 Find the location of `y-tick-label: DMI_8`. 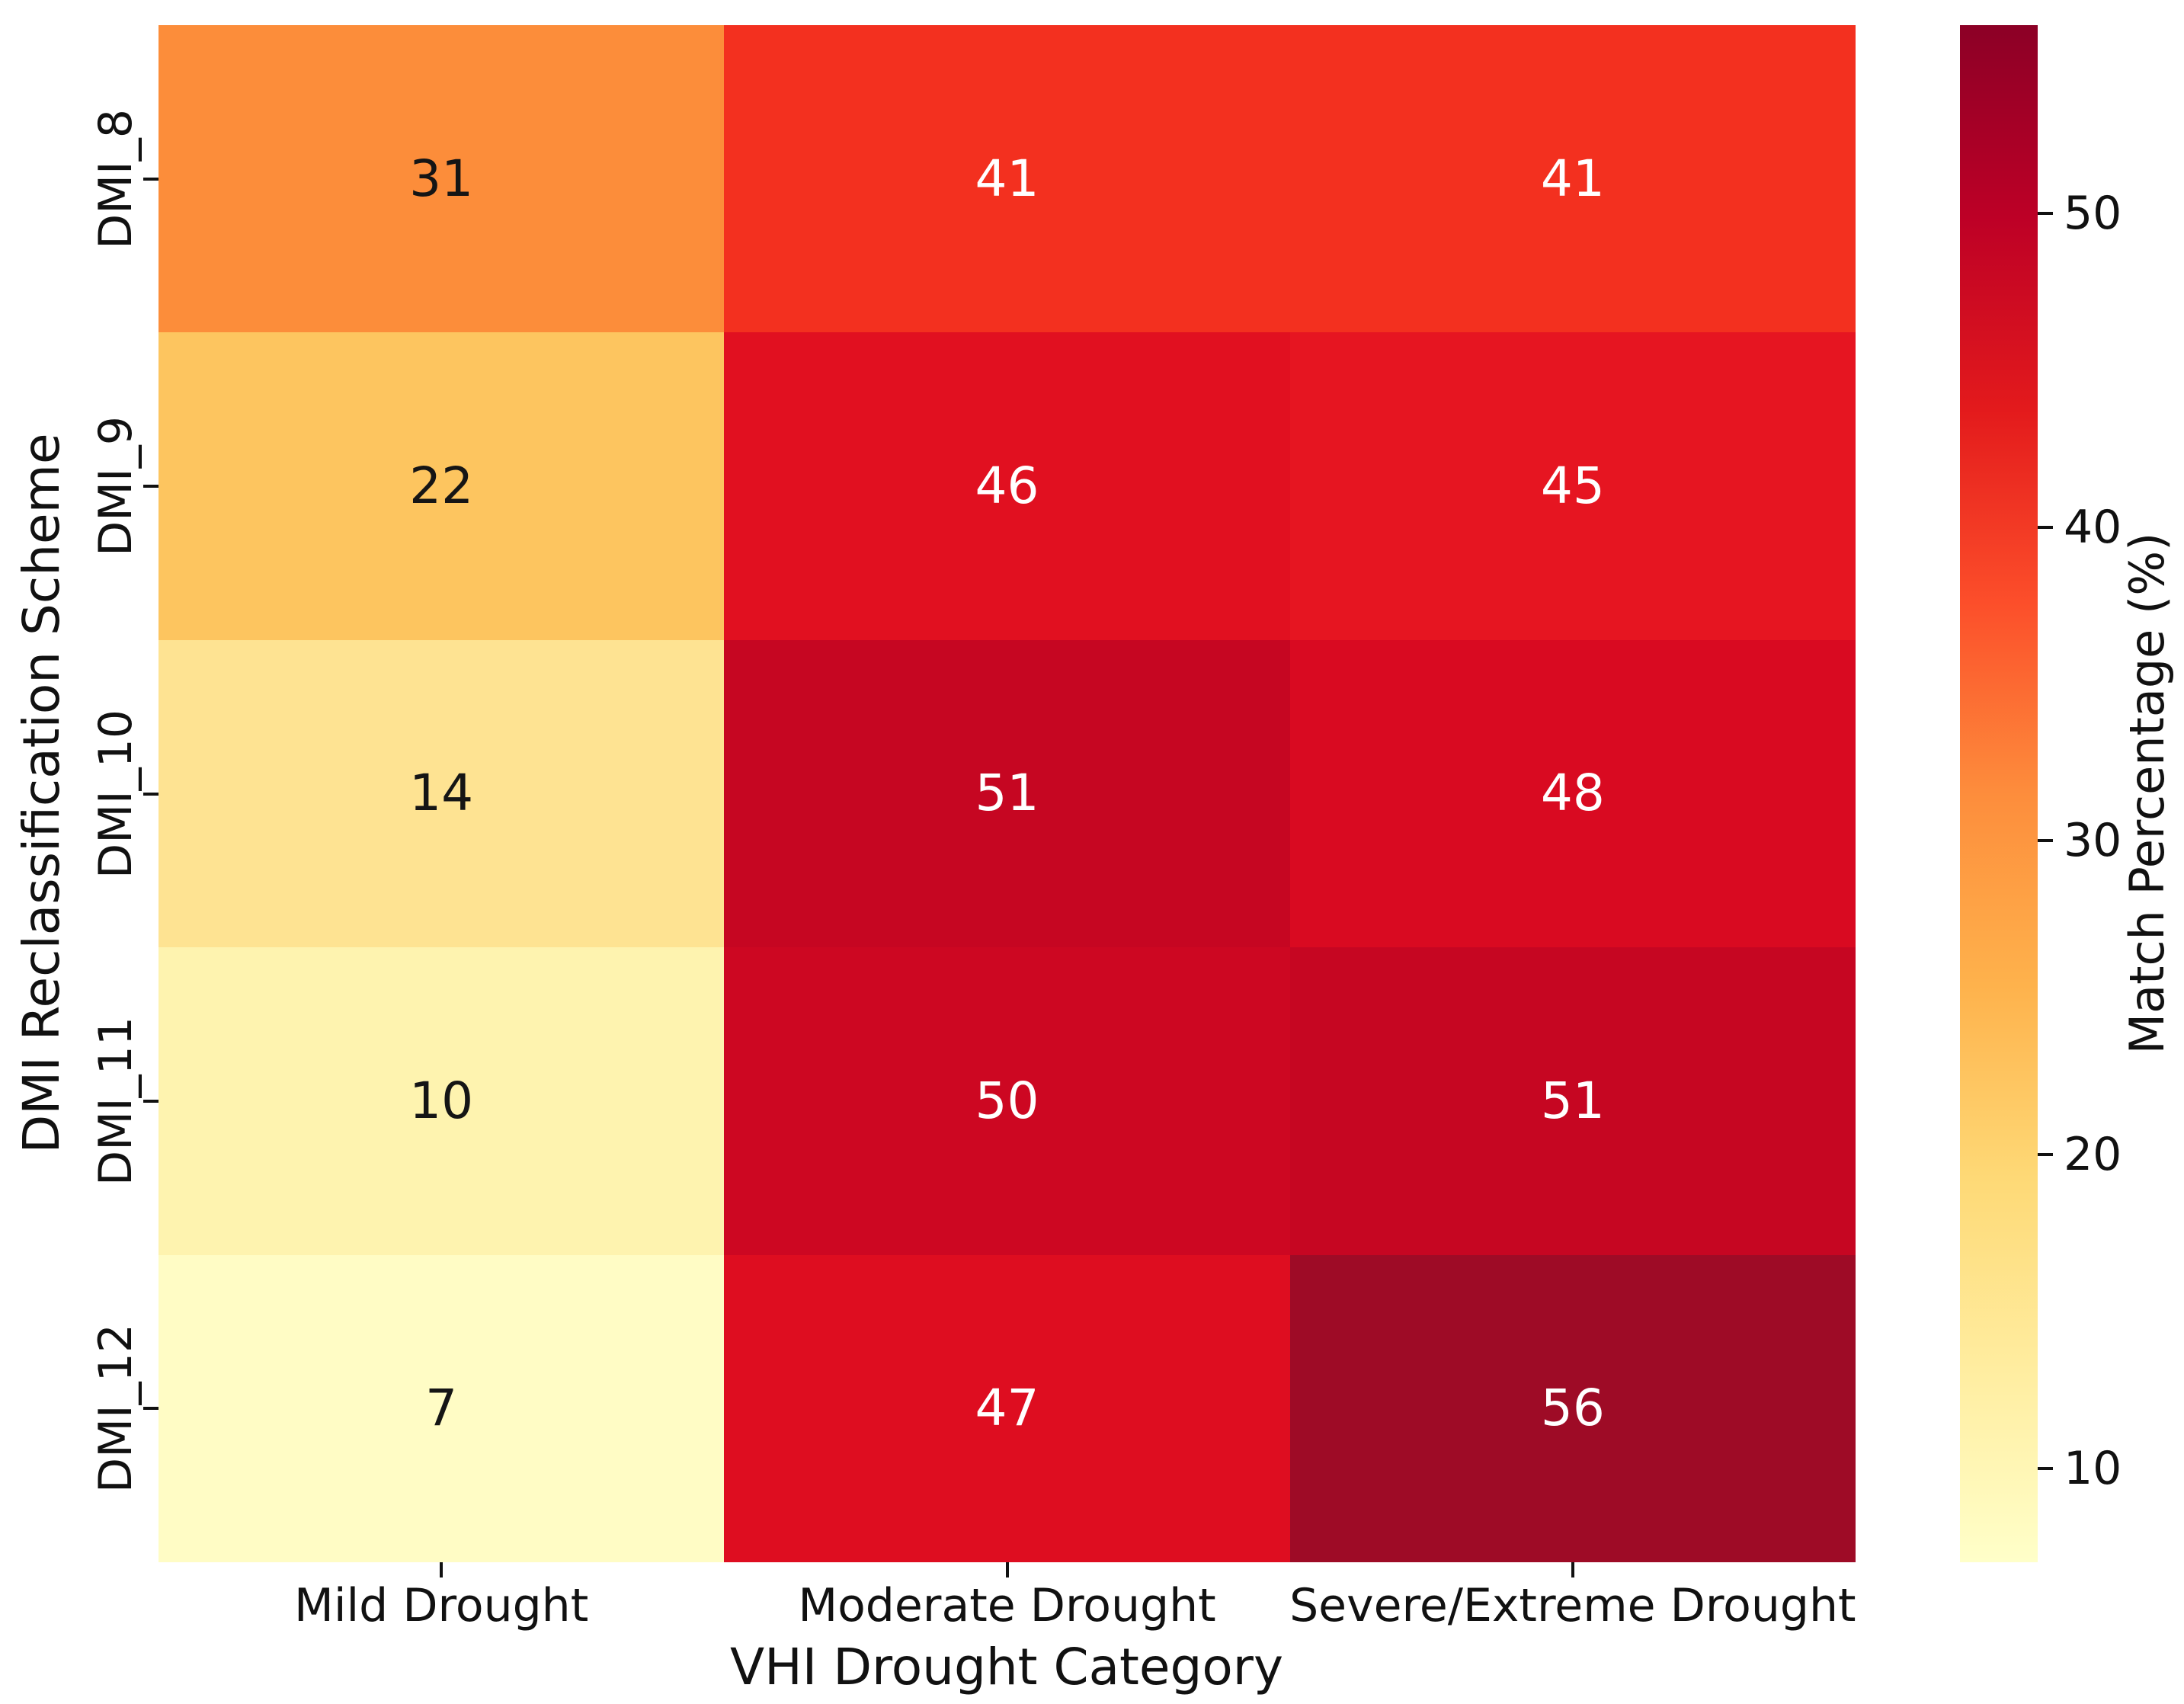

y-tick-label: DMI_8 is located at coordinates (116, 178).